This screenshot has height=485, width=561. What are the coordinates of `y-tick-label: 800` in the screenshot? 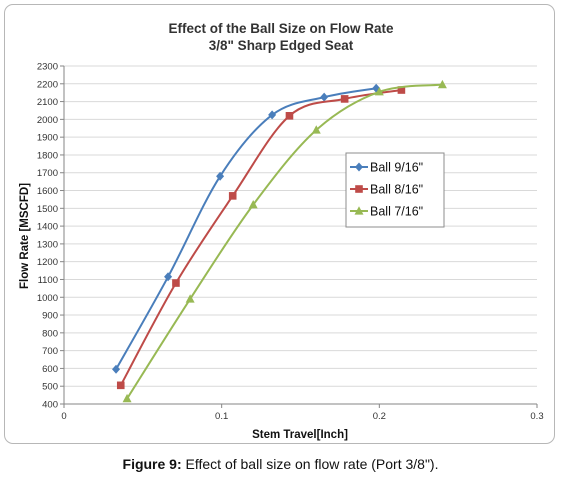 It's located at (50, 333).